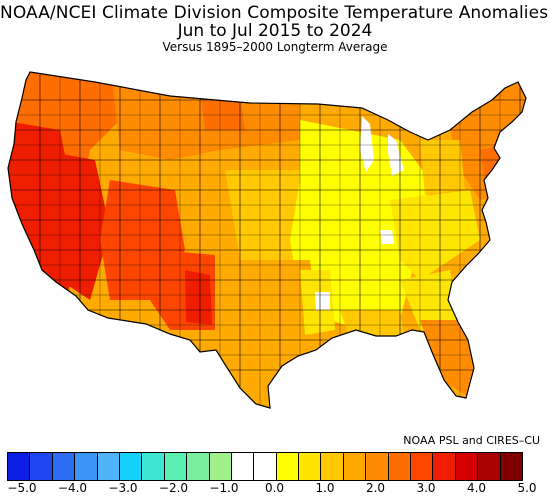 This screenshot has width=550, height=497. I want to click on map-period: Jun to Jul 2015 to 2024, so click(275, 31).